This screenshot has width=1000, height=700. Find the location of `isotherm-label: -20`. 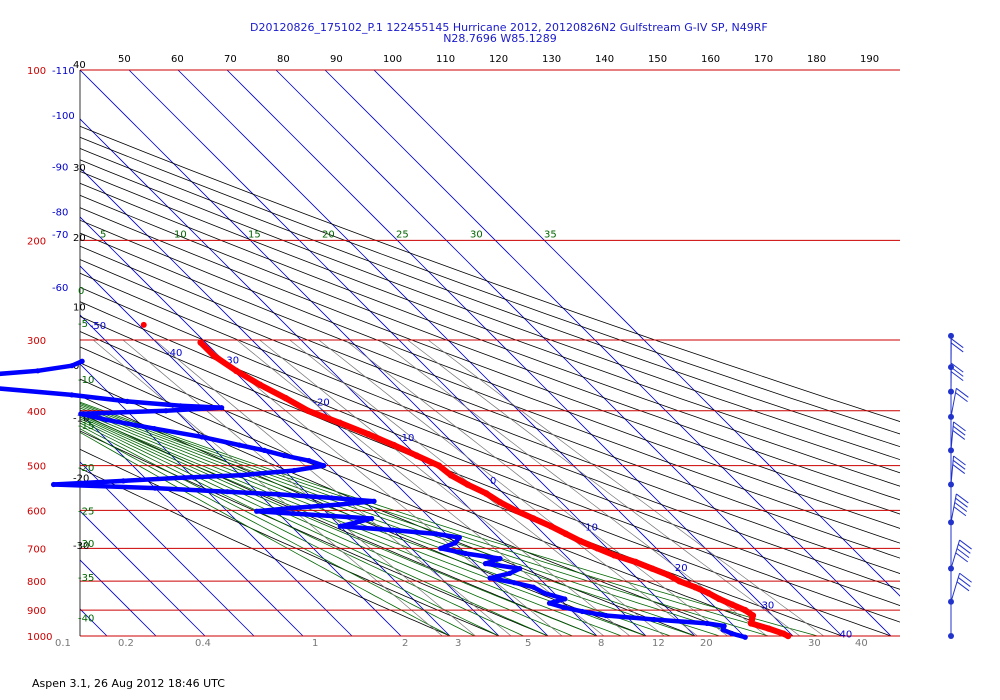

isotherm-label: -20 is located at coordinates (321, 402).